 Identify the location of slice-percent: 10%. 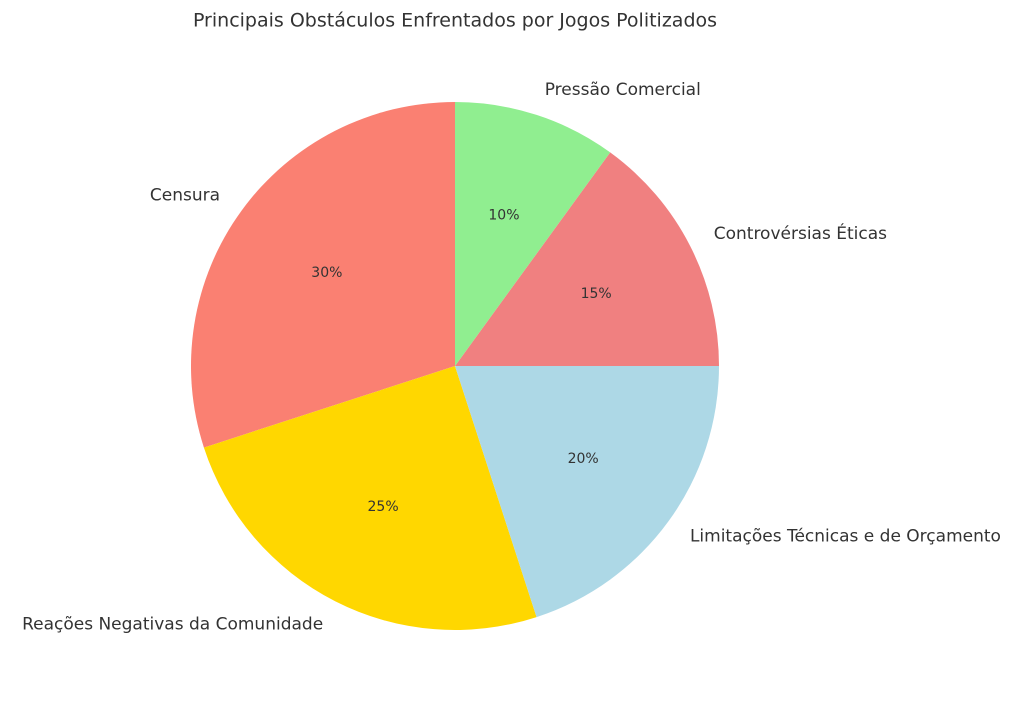
(503, 215).